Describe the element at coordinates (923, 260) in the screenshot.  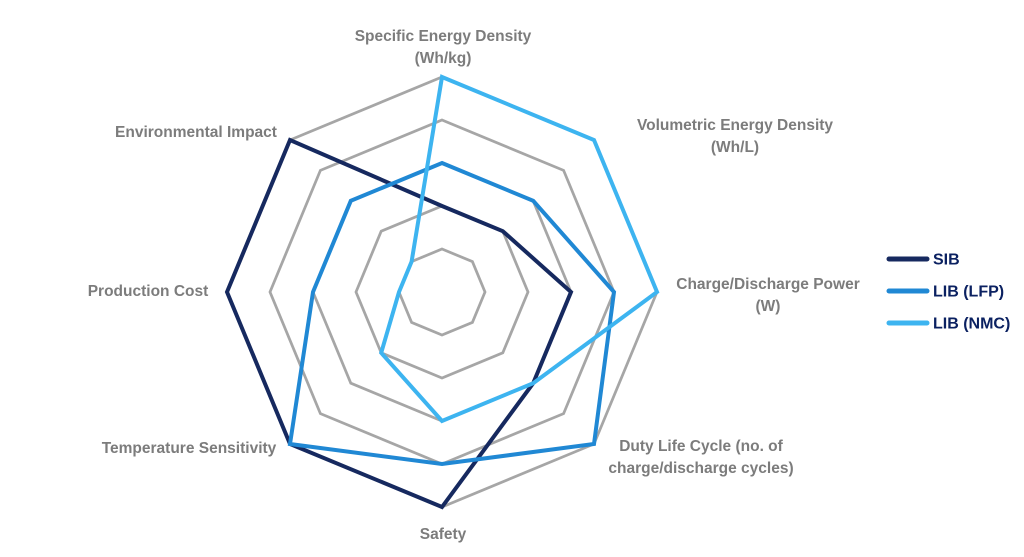
I see `legend-entry-sib: SIB` at that location.